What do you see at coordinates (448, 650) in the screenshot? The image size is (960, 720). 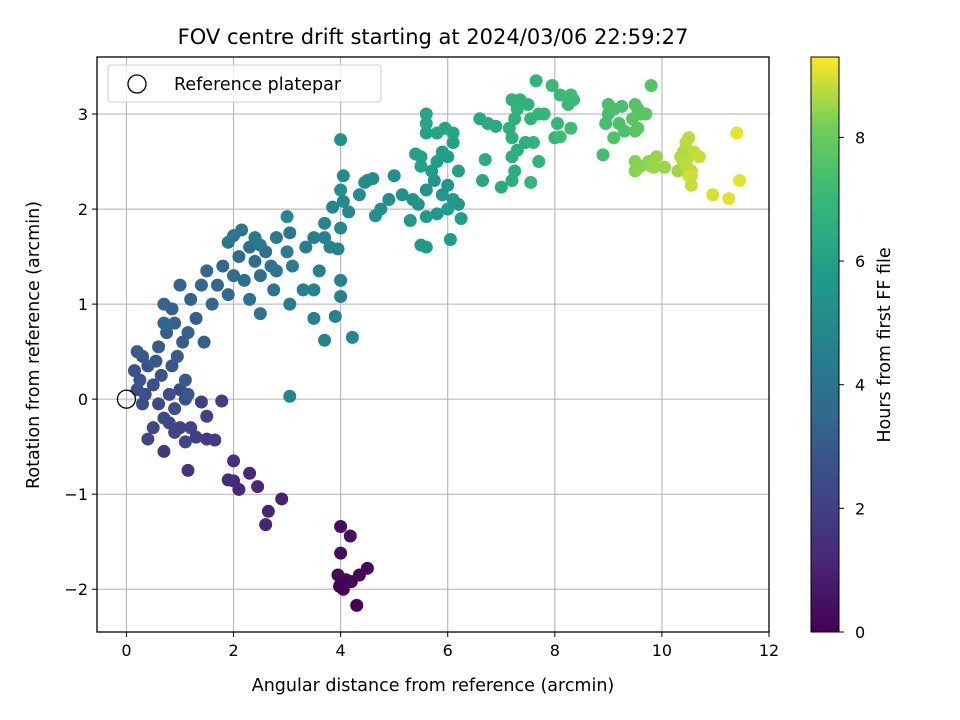 I see `x-tick-label: 6` at bounding box center [448, 650].